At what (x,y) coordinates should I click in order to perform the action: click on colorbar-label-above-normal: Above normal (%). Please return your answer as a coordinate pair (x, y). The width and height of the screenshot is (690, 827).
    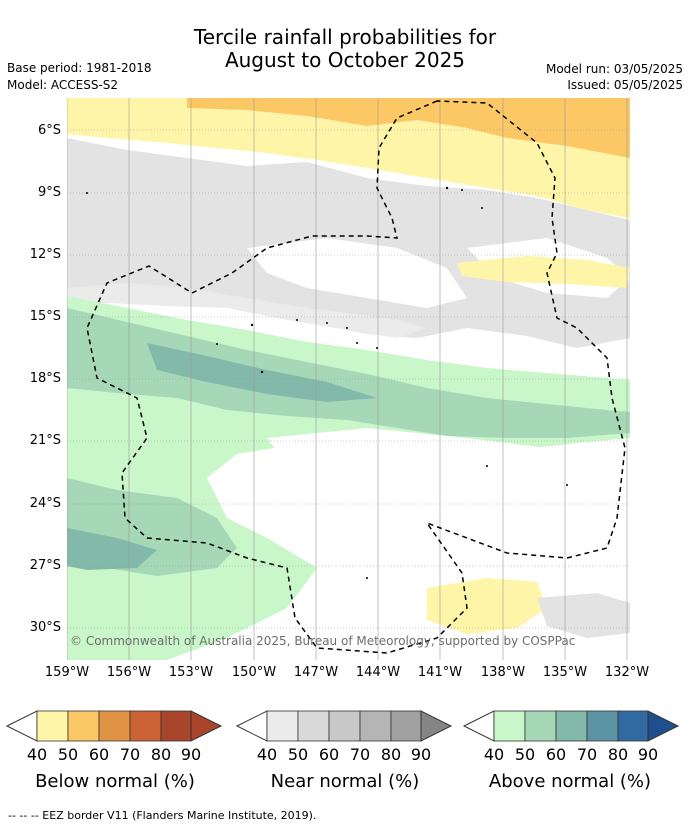
    Looking at the image, I should click on (570, 781).